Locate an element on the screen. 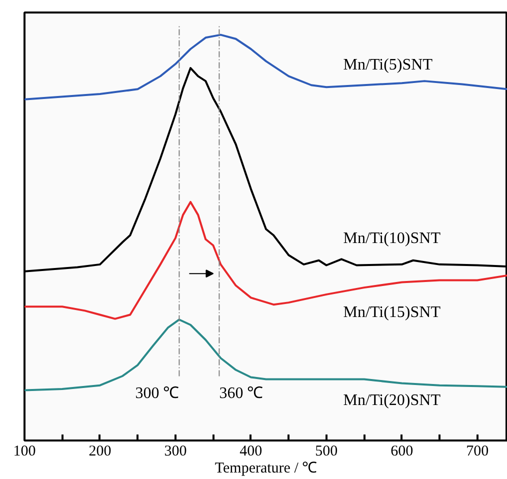 The image size is (507, 479). series-label: Mn/Ti(20)SNT is located at coordinates (392, 401).